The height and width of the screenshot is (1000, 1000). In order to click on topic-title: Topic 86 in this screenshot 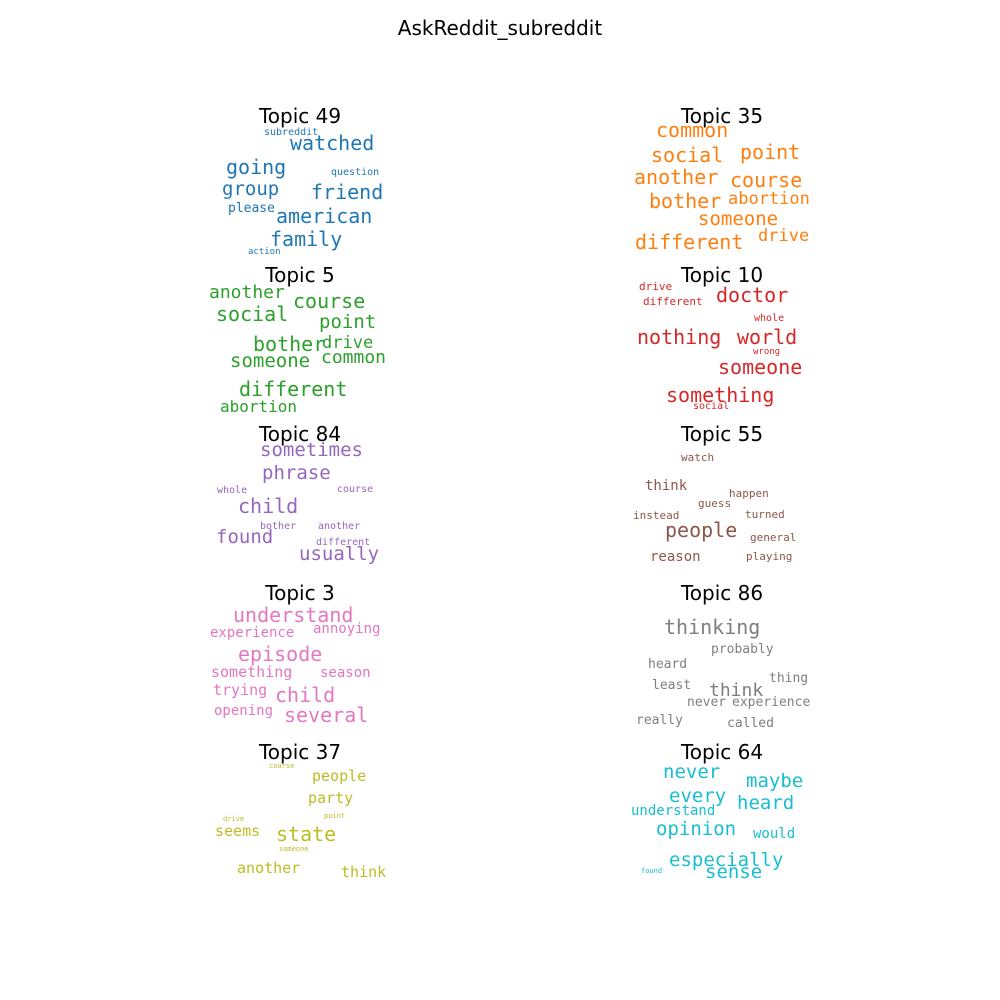, I will do `click(722, 593)`.